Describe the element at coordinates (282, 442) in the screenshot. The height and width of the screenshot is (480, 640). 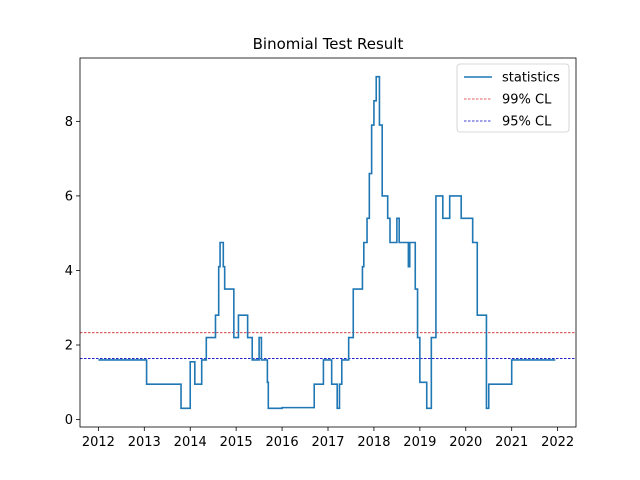
I see `x-tick-label-2016: 2016` at that location.